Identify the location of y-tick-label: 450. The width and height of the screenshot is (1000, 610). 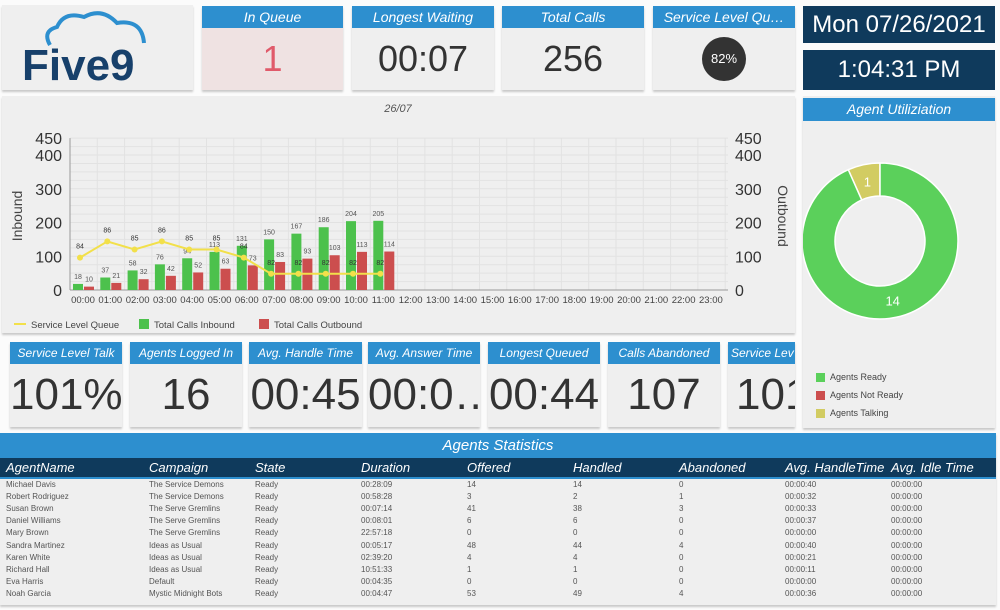
(48, 139).